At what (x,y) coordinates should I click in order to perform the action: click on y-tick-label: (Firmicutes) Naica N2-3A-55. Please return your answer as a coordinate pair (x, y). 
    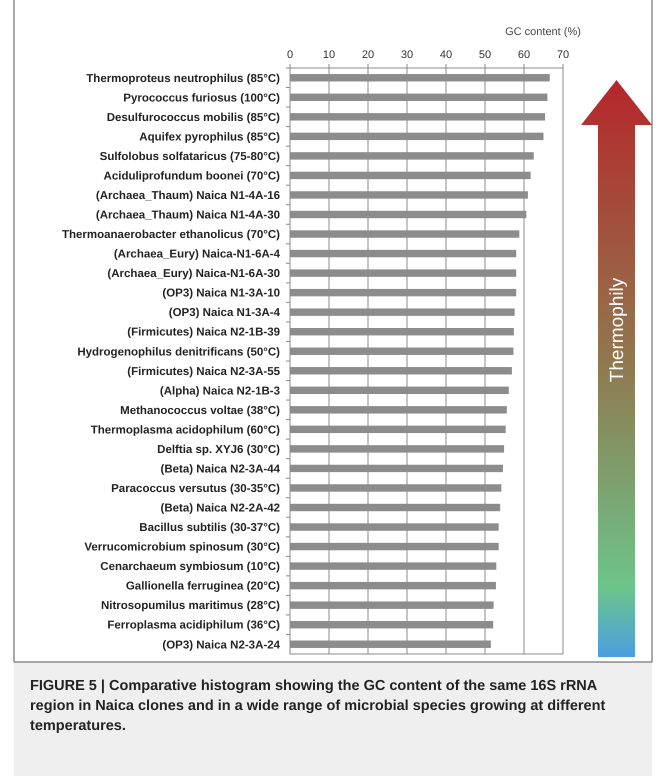
    Looking at the image, I should click on (204, 372).